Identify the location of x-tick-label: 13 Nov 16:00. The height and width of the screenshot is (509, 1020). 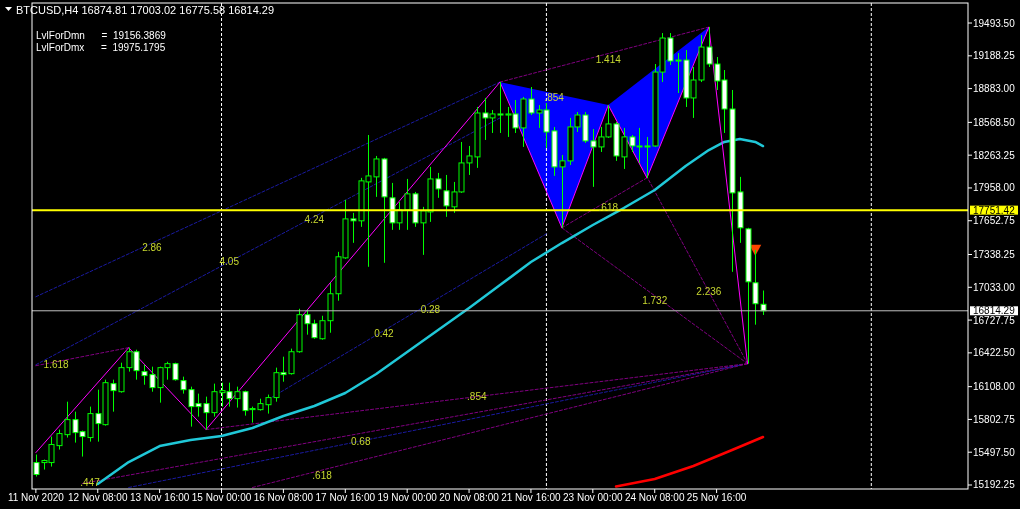
(159, 497).